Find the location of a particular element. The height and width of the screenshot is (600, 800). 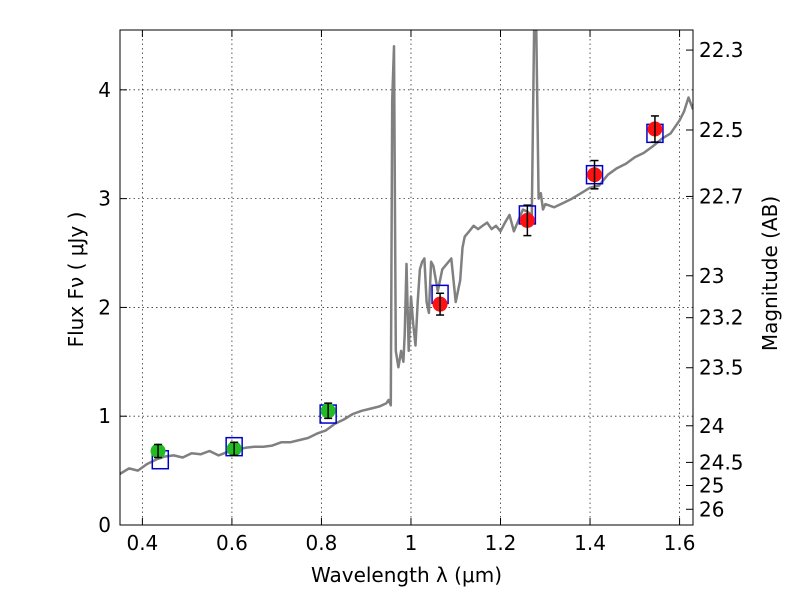

y2-tick-label: 22.5 is located at coordinates (721, 130).